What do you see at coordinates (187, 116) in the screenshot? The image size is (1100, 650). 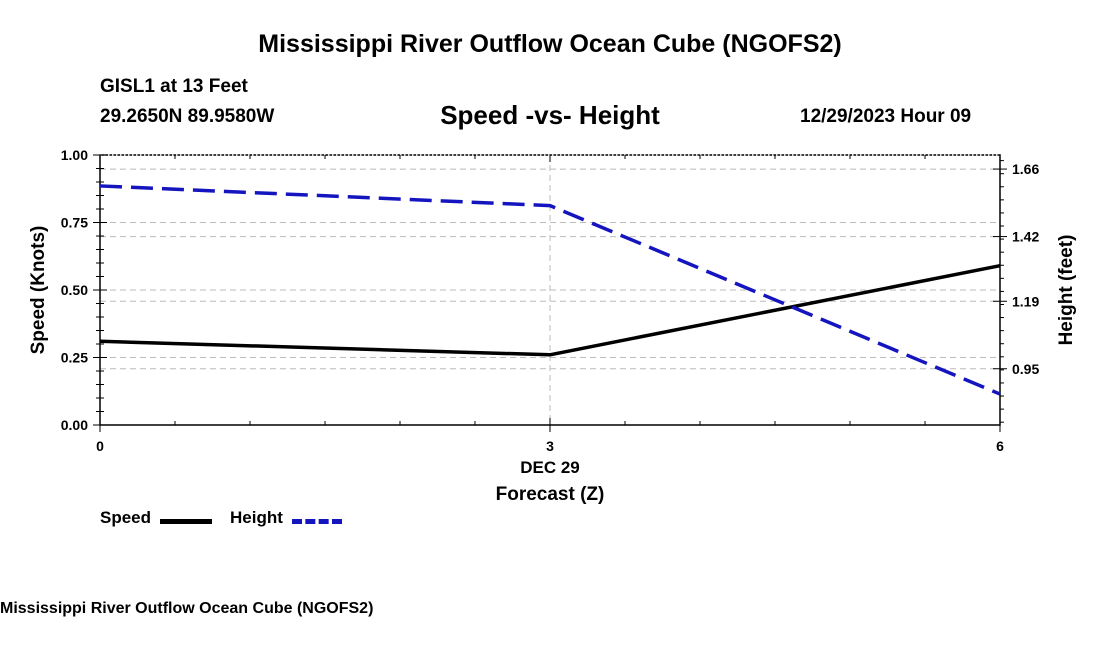 I see `station-coordinates: 29.2650N 89.9580W` at bounding box center [187, 116].